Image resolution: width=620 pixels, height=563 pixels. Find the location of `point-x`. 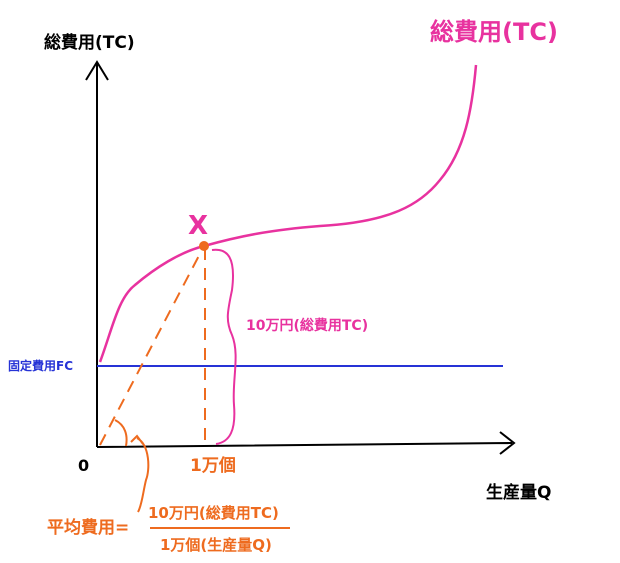

point-x is located at coordinates (204, 246).